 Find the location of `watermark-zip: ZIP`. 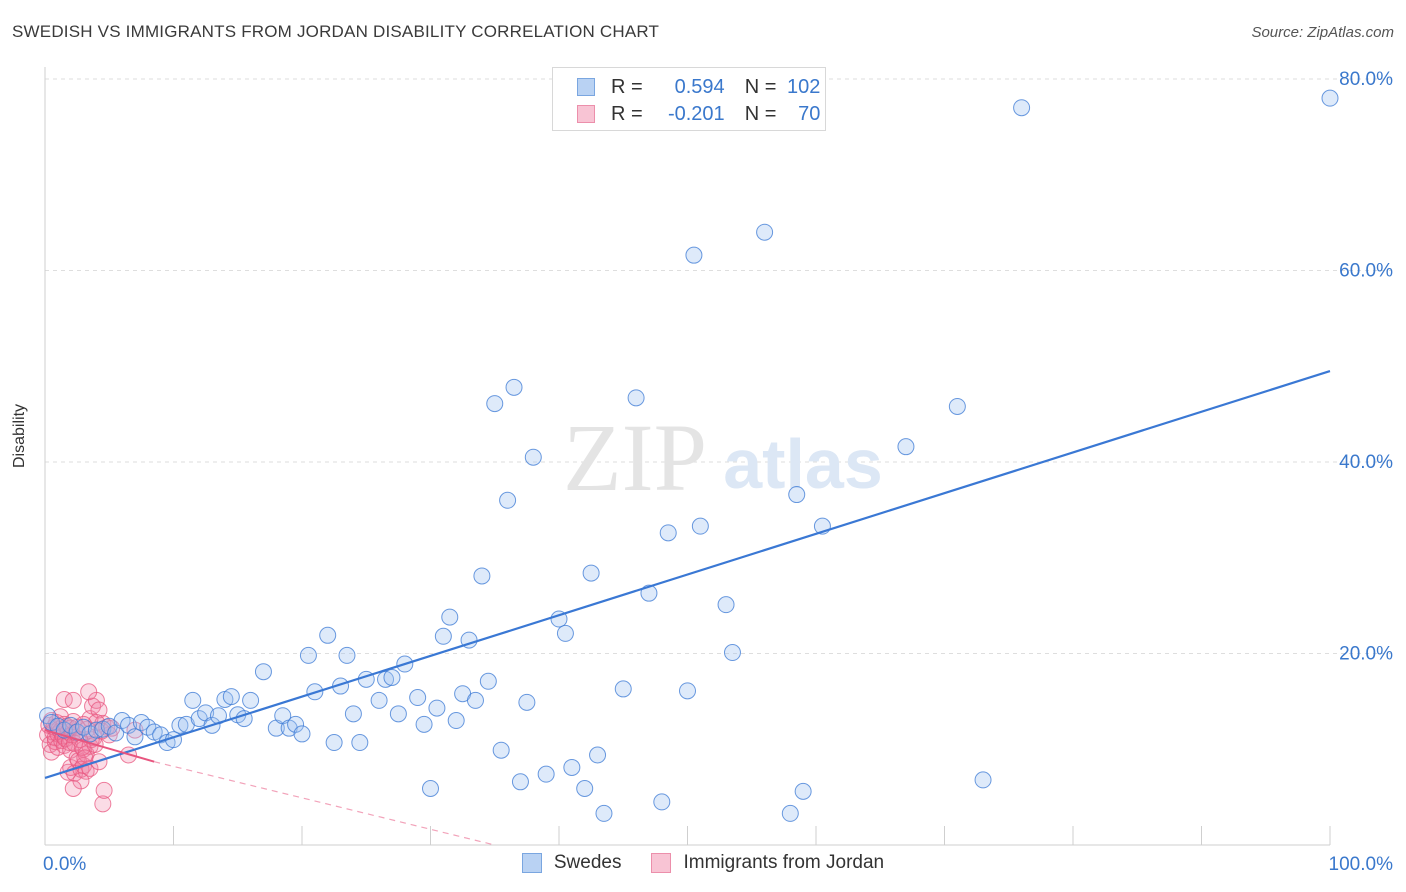

watermark-zip: ZIP is located at coordinates (635, 457).